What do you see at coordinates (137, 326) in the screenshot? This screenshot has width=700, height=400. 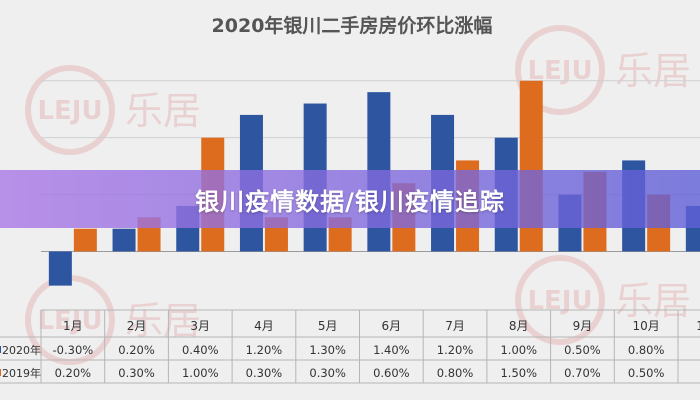 I see `category-label: 2月` at bounding box center [137, 326].